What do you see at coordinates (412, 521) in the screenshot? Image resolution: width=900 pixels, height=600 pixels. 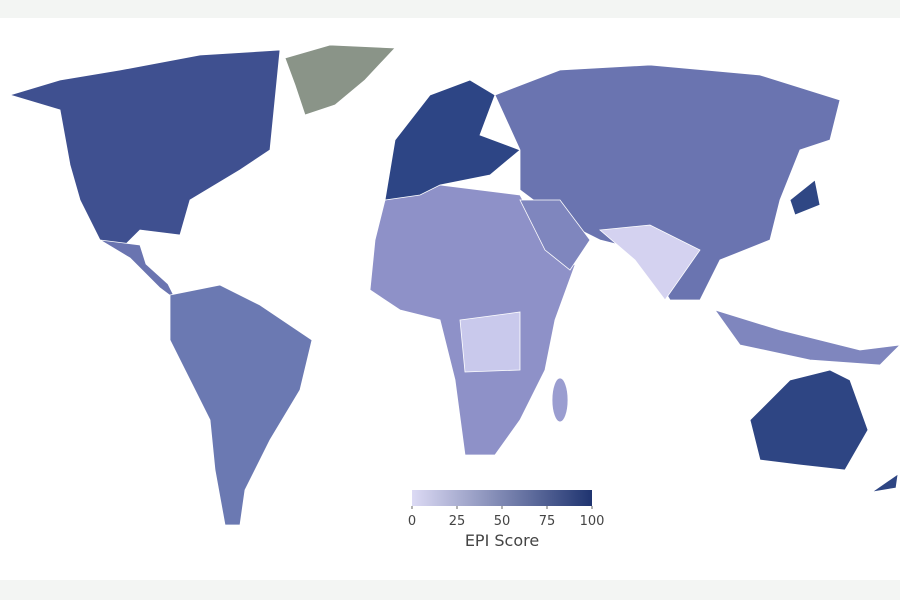 I see `tick-label: 0` at bounding box center [412, 521].